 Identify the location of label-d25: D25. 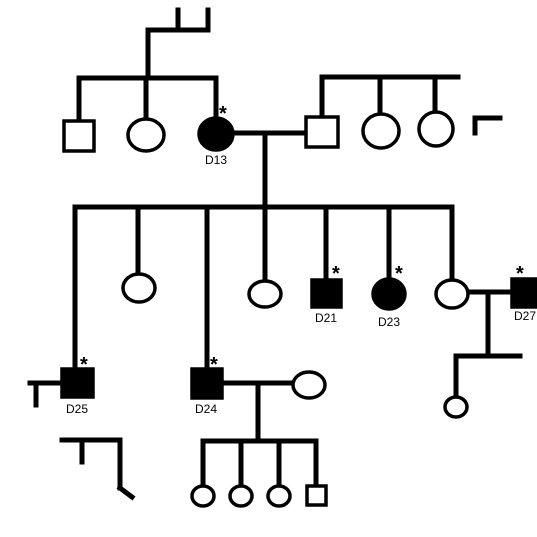
(77, 409).